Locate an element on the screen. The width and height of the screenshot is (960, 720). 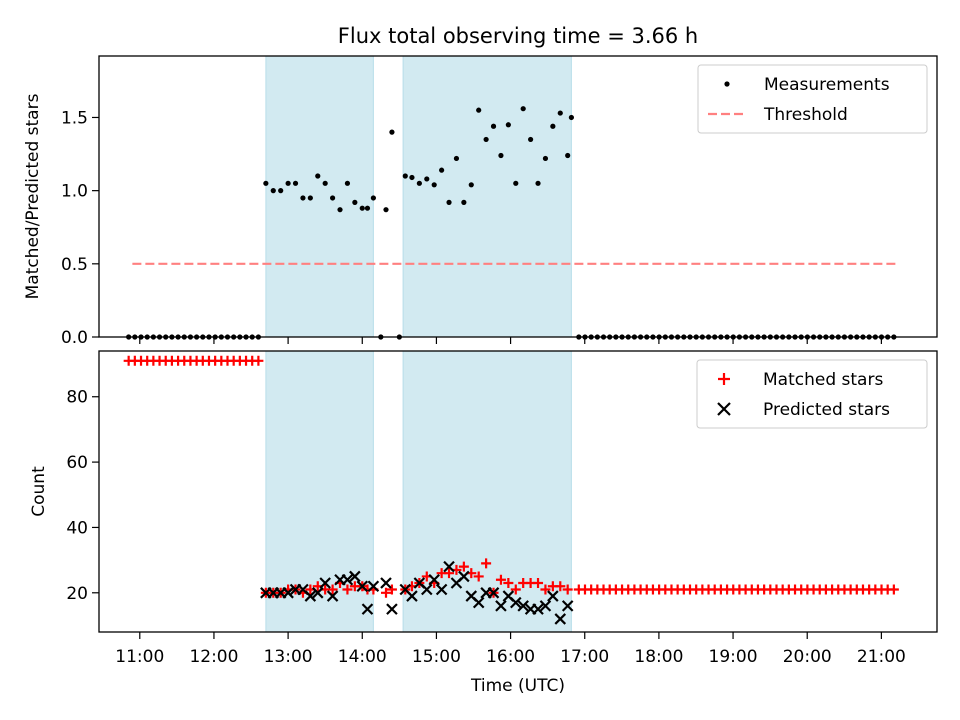
x-tick-label: 17:00 is located at coordinates (584, 657).